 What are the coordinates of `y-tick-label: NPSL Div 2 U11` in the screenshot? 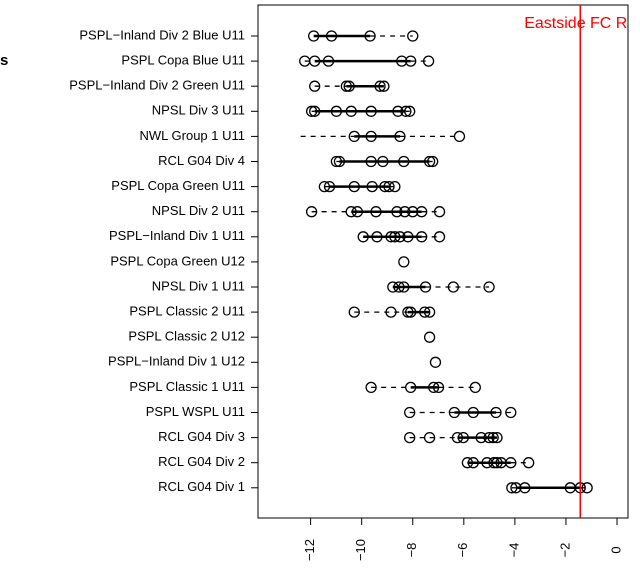 It's located at (198, 210).